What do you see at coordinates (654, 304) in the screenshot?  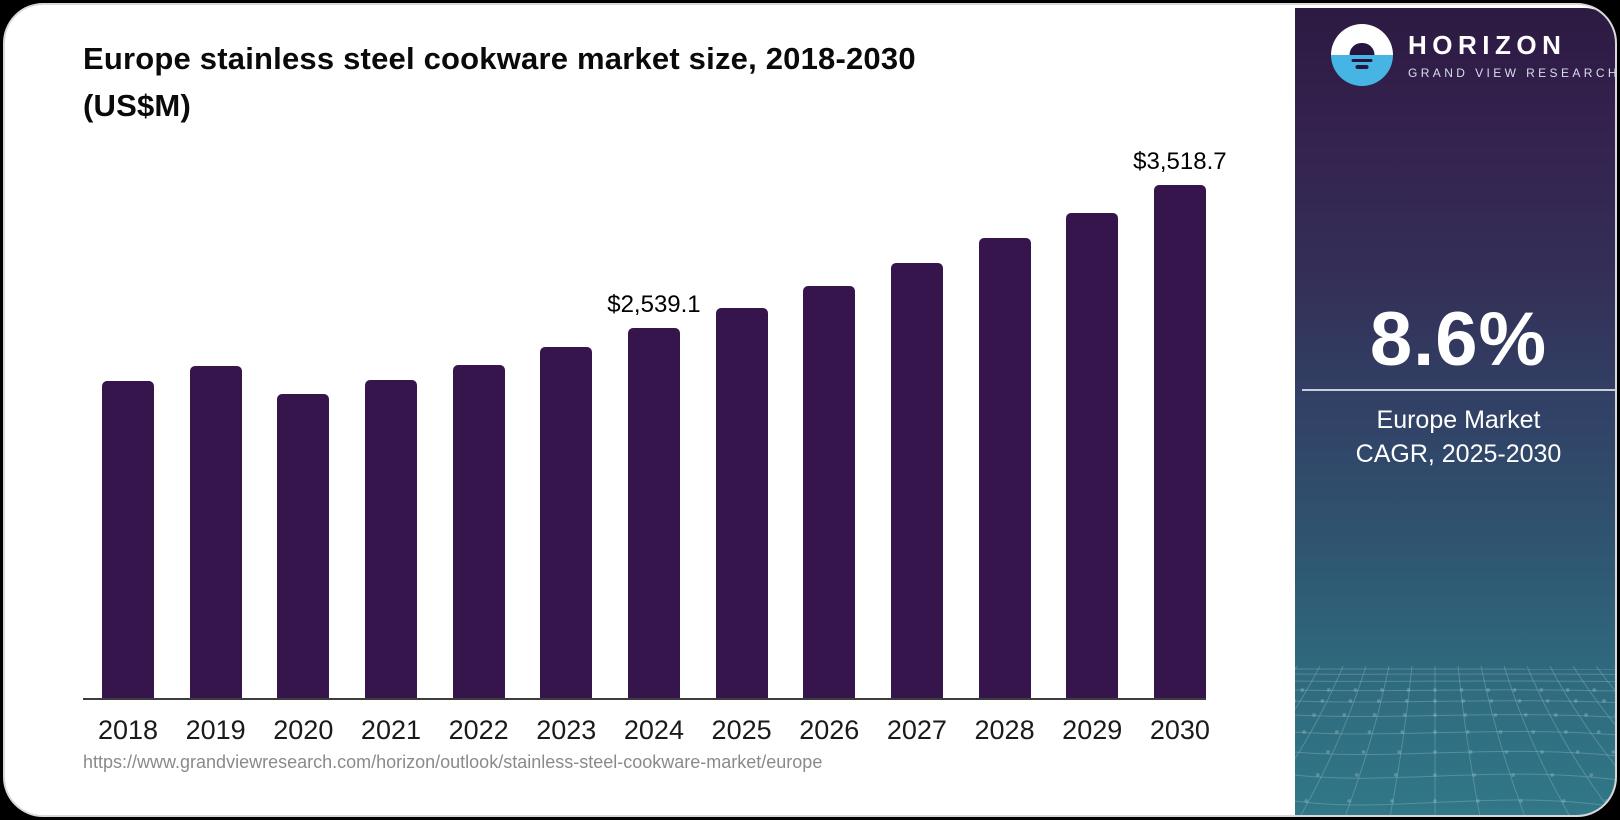 I see `data-label-2024: $2,539.1` at bounding box center [654, 304].